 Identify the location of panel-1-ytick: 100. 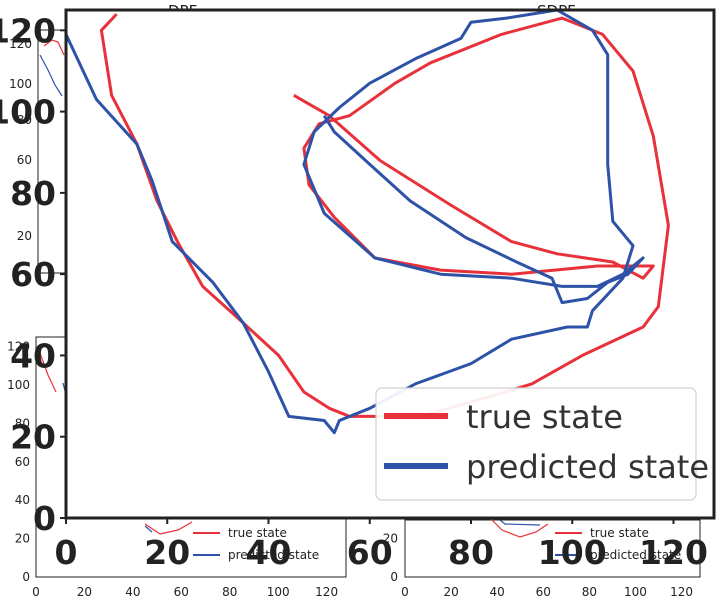
(20, 84).